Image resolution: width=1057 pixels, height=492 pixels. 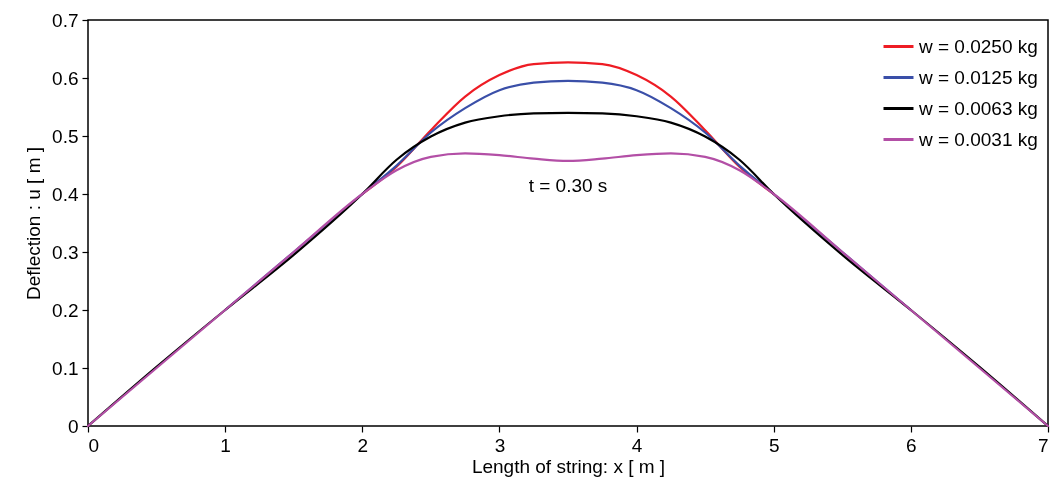 I want to click on x-tick-label: 0, so click(x=94, y=445).